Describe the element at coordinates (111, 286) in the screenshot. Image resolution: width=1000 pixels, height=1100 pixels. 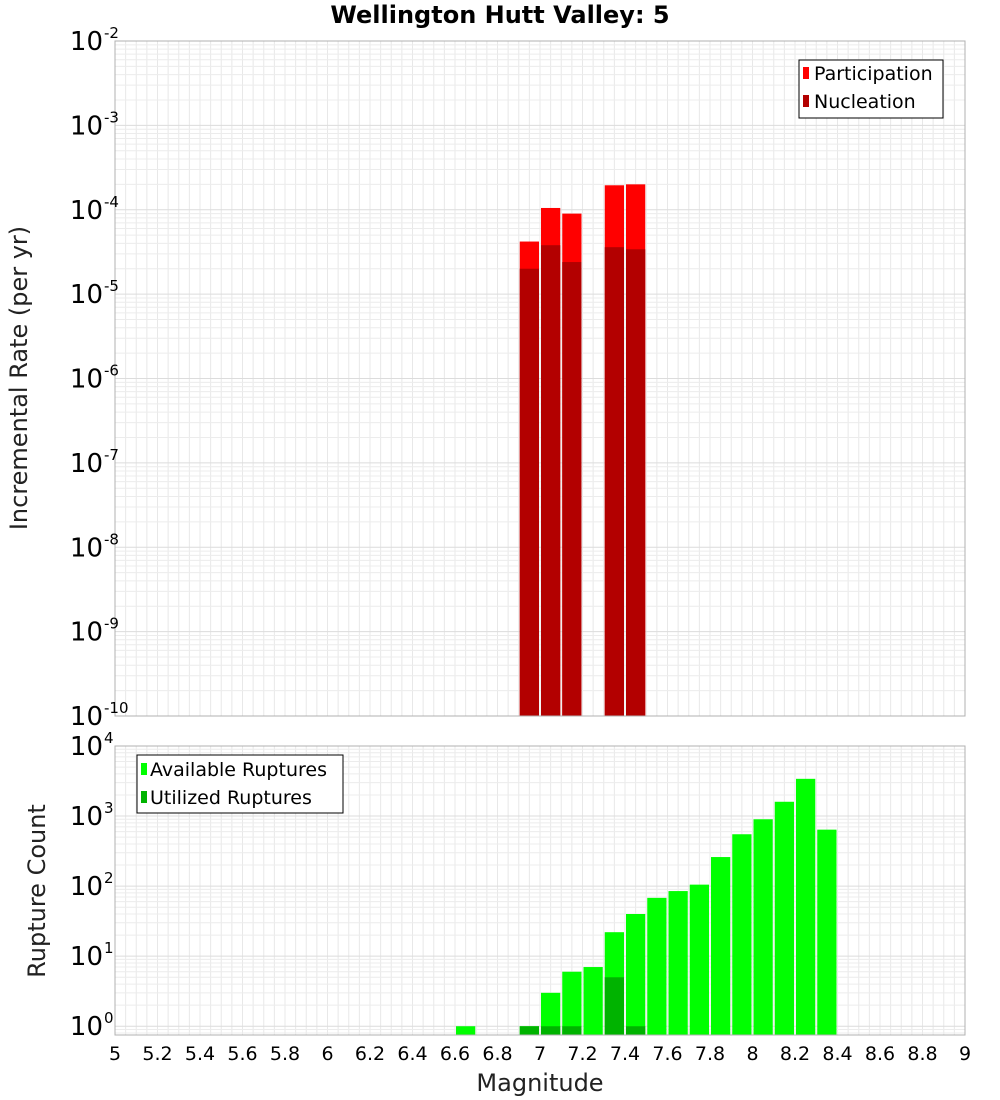
I see `y-tick-exponent: -5` at that location.